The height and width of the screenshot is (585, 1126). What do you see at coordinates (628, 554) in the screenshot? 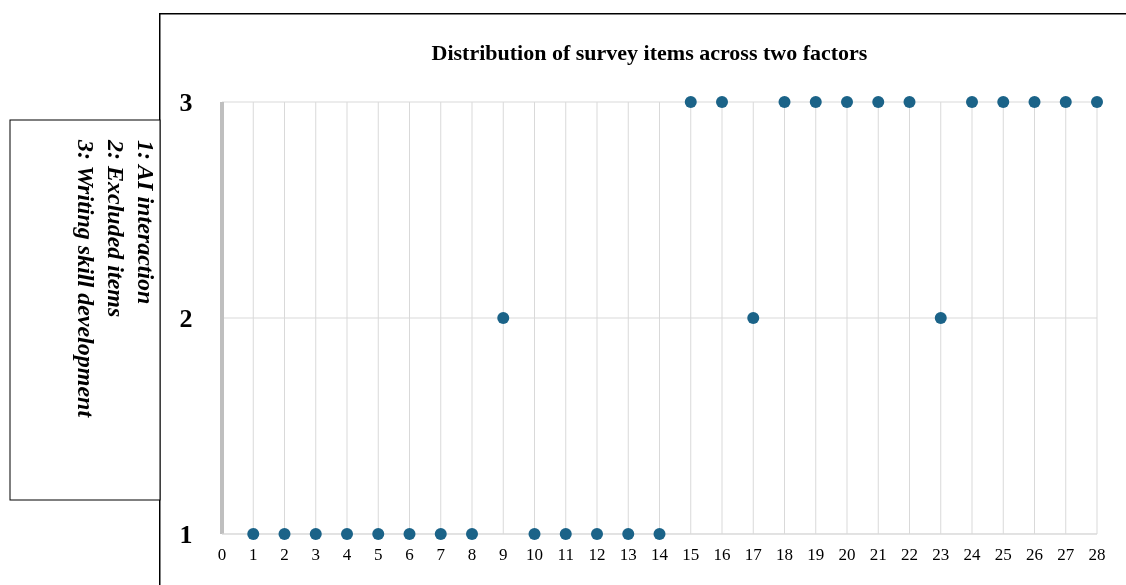
I see `x-tick-label: 13` at bounding box center [628, 554].